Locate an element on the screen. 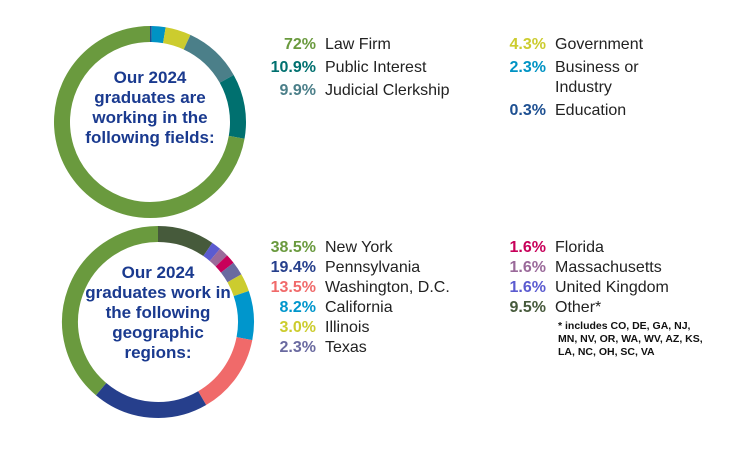 This screenshot has width=750, height=450. legend-percent: 72% is located at coordinates (299, 44).